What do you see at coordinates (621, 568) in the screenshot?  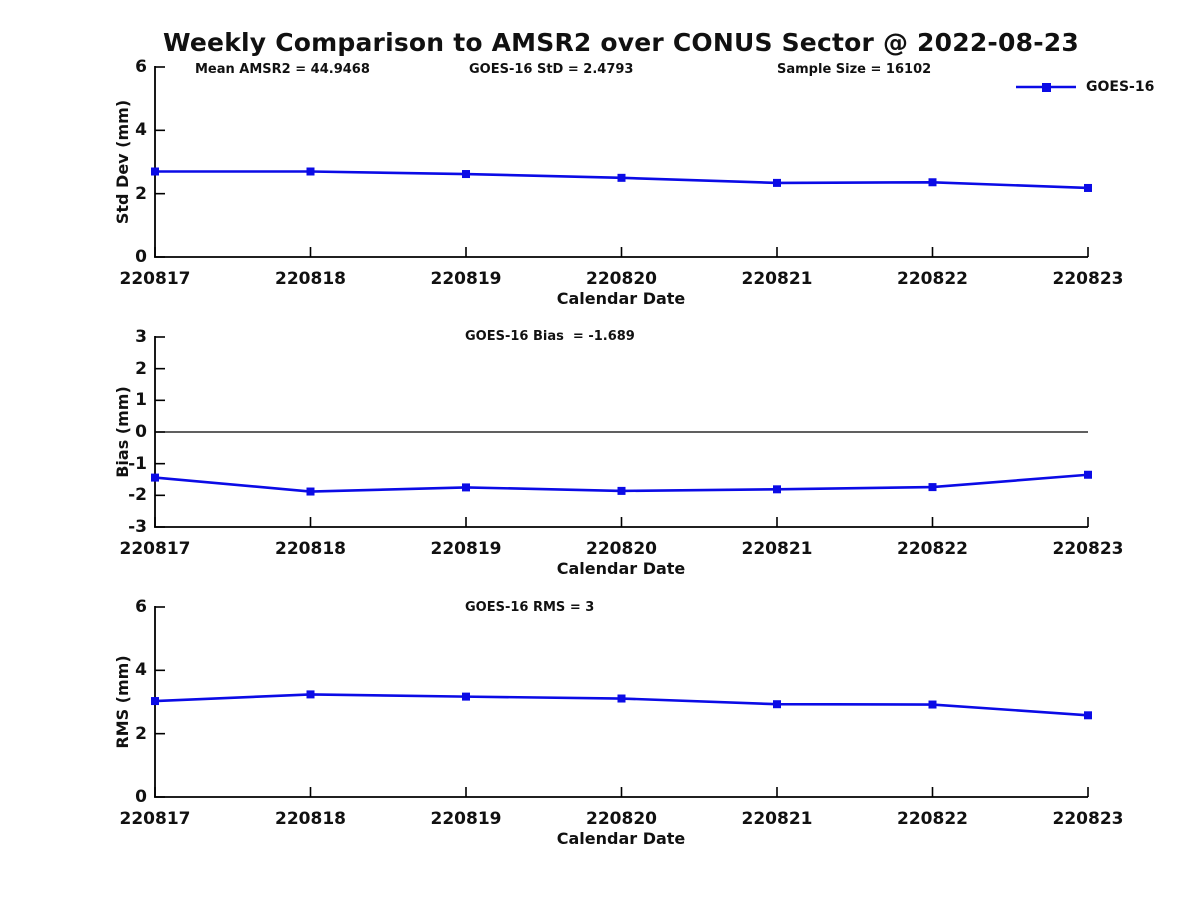 I see `x-axis-label-bias: Calendar Date` at bounding box center [621, 568].